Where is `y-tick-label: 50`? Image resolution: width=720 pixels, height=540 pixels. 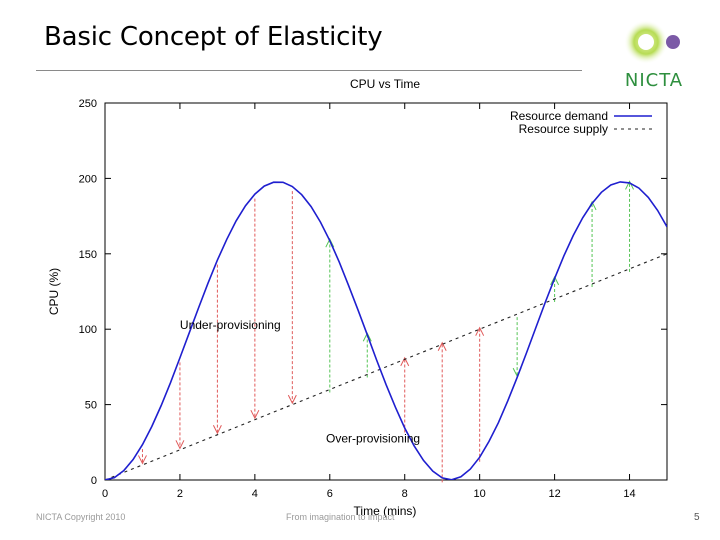
y-tick-label: 50 is located at coordinates (91, 406).